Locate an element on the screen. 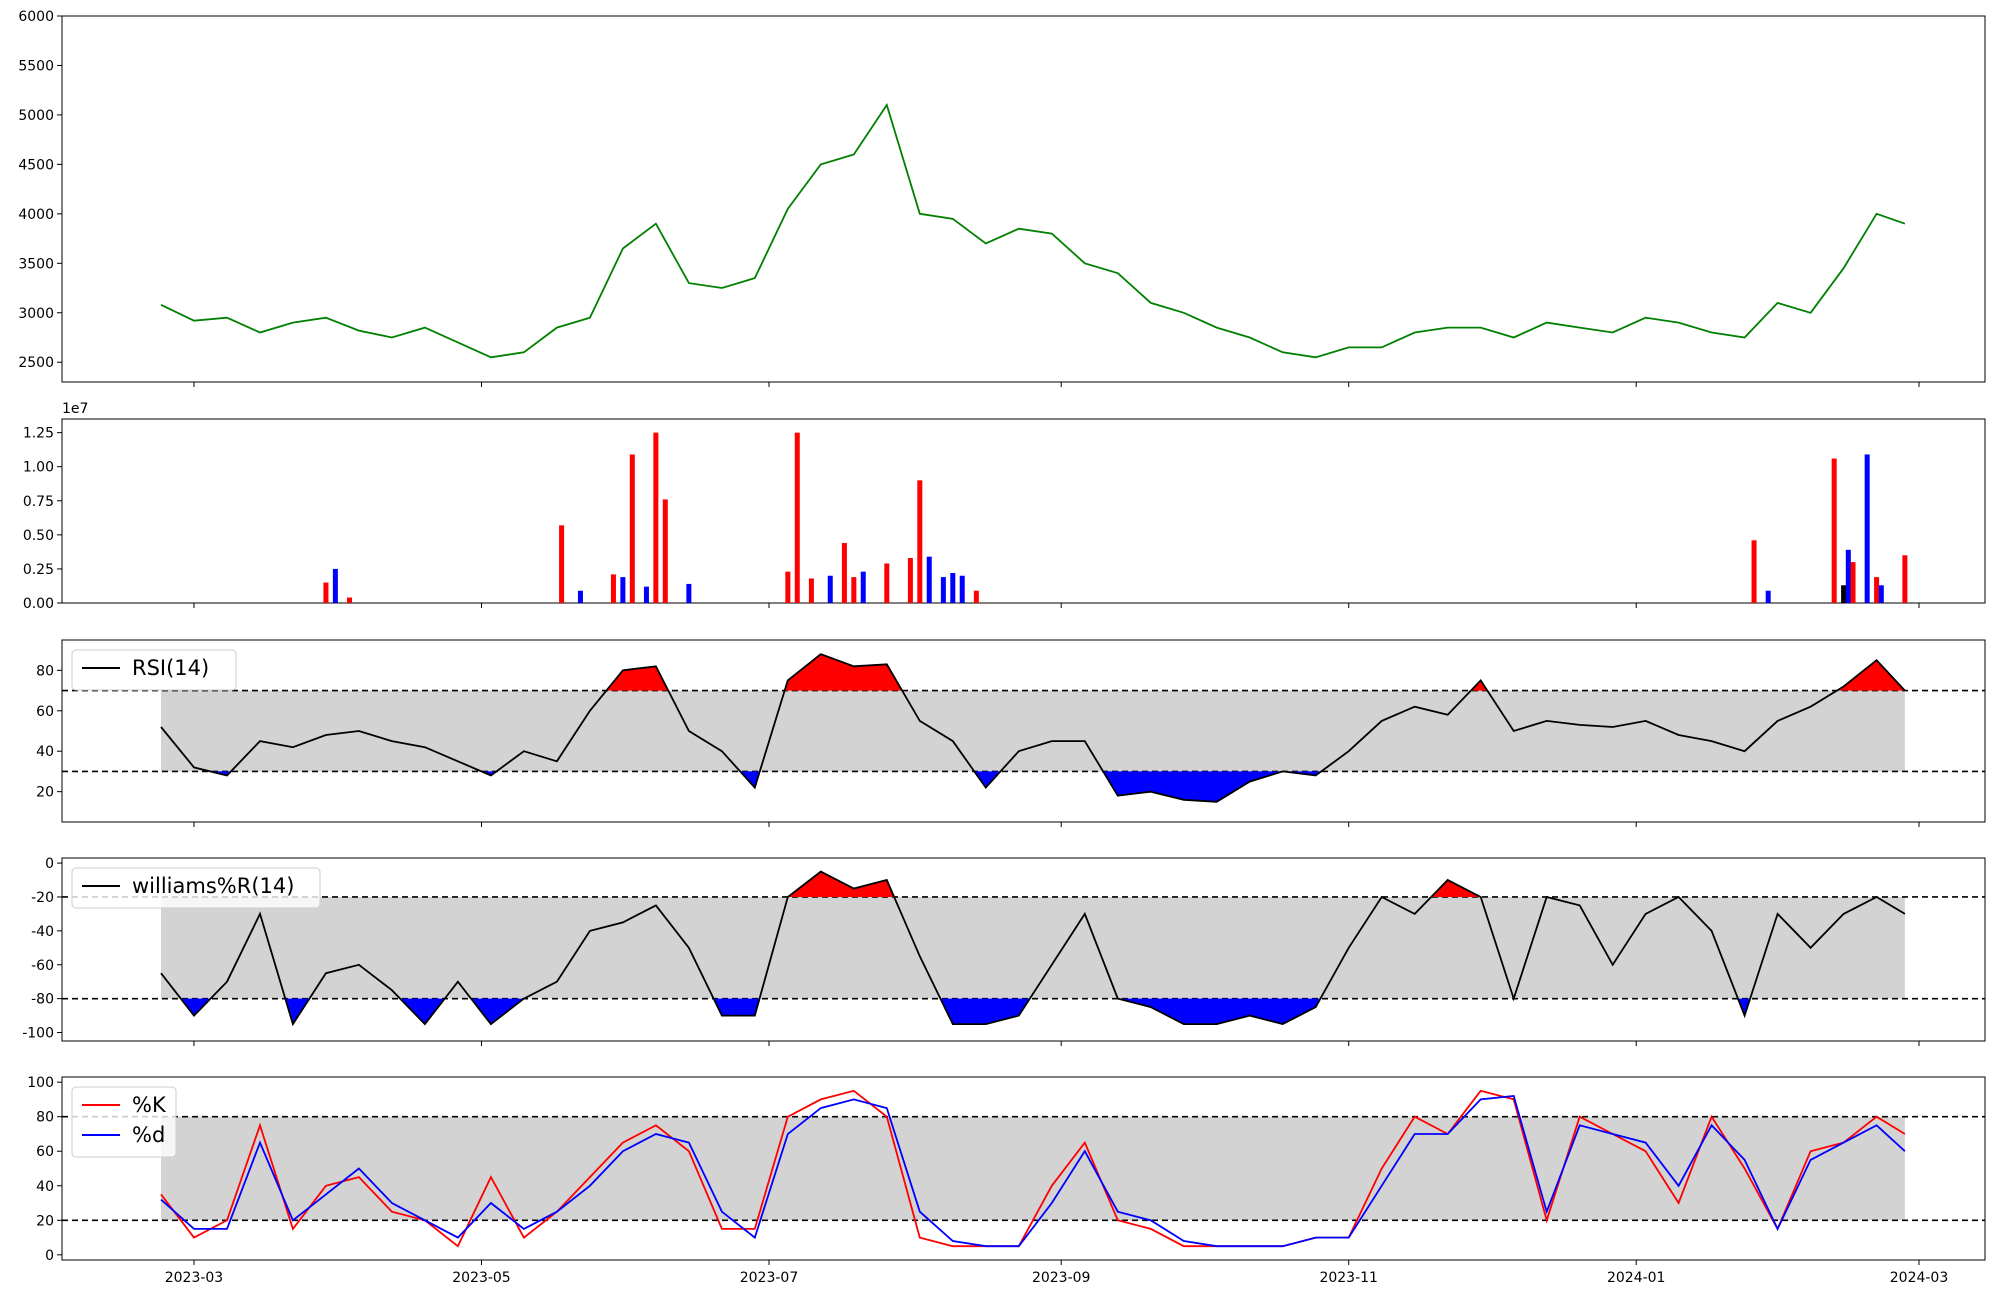  rsi-line is located at coordinates (1033, 728).